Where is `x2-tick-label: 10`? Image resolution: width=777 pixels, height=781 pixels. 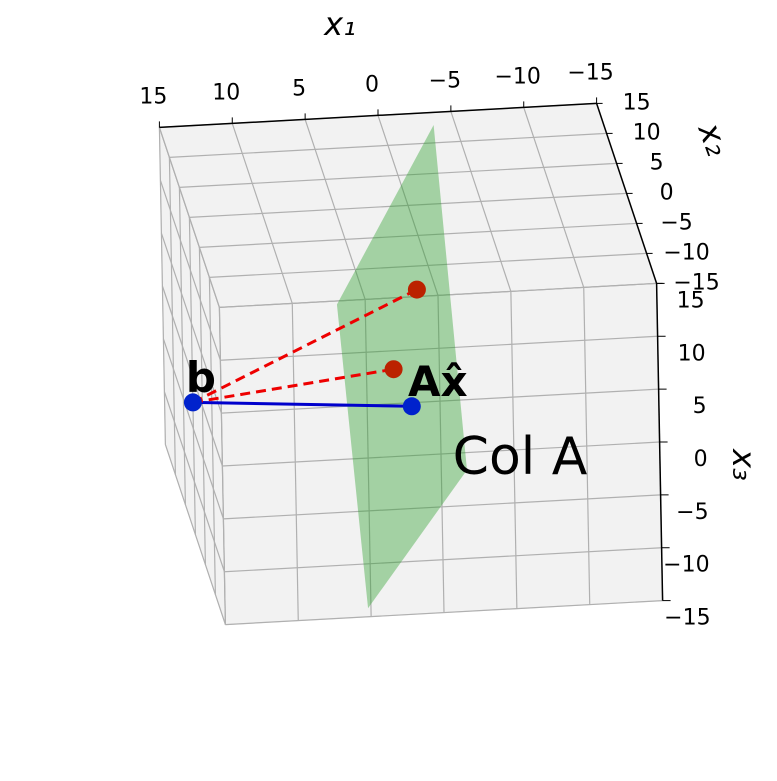 x2-tick-label: 10 is located at coordinates (647, 132).